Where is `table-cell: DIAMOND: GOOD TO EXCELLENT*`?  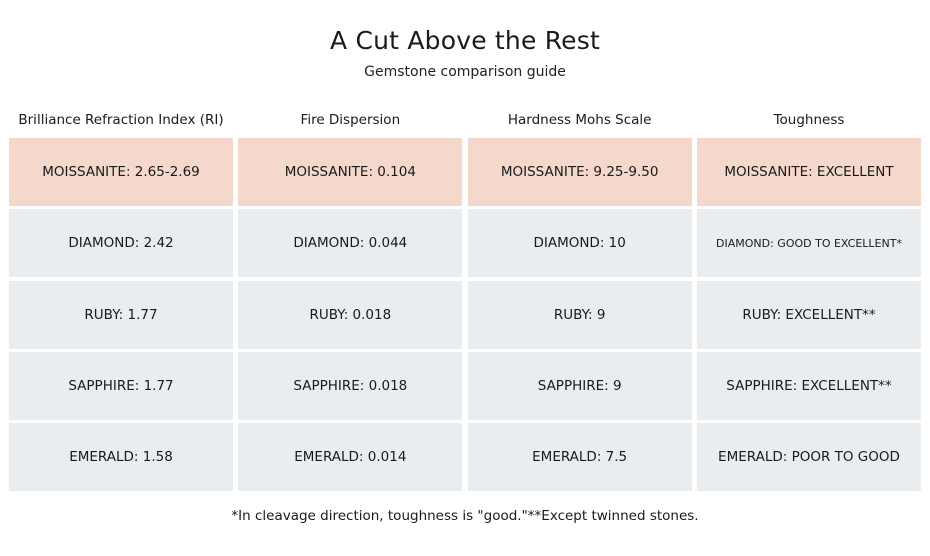
table-cell: DIAMOND: GOOD TO EXCELLENT* is located at coordinates (808, 243).